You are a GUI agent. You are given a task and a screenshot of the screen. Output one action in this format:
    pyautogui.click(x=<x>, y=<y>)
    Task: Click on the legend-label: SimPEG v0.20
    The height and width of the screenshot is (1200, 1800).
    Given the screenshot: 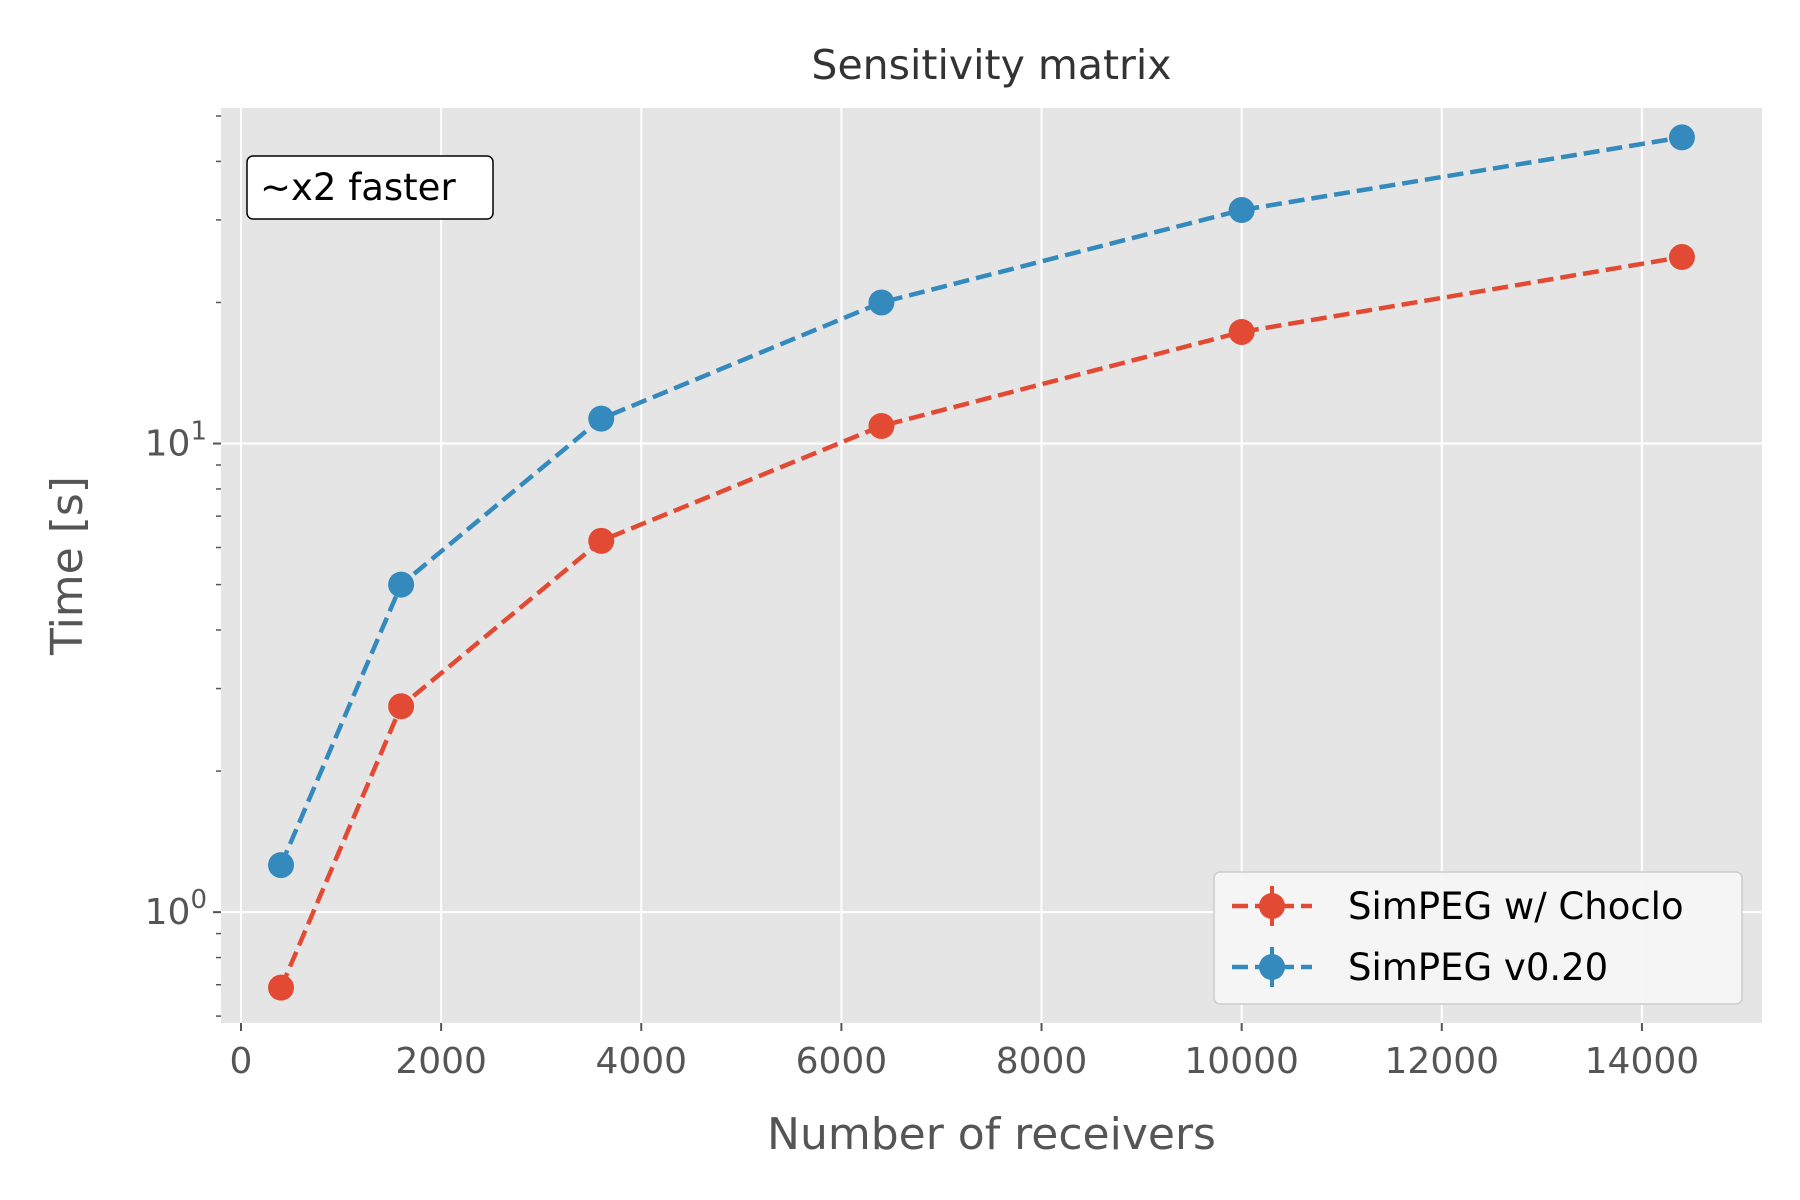 What is the action you would take?
    pyautogui.click(x=1478, y=967)
    